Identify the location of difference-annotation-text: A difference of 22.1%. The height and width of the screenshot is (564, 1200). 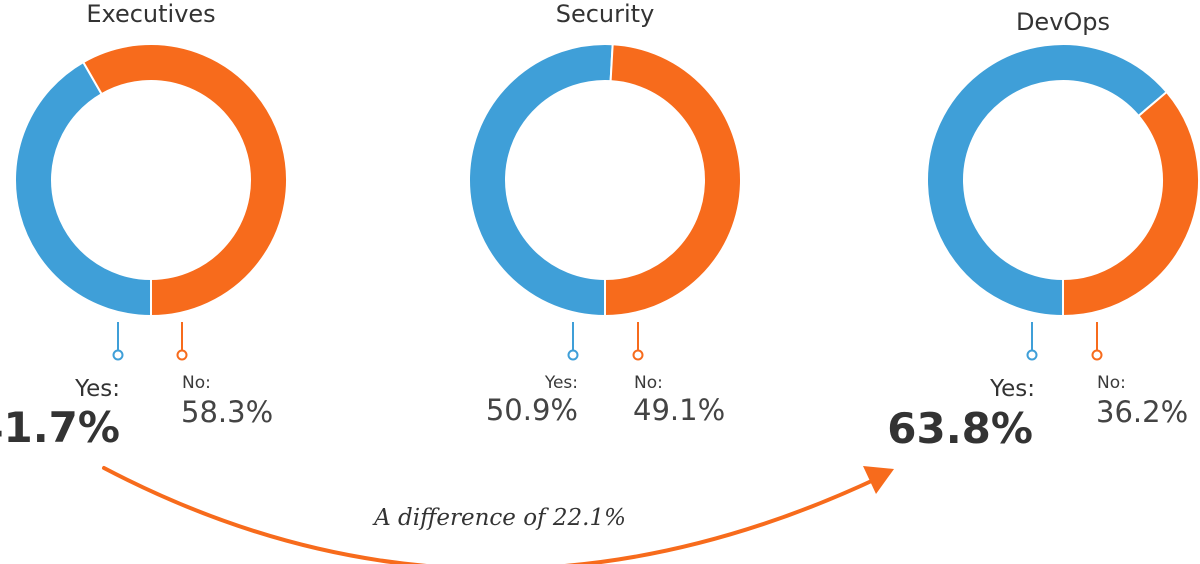
(499, 518).